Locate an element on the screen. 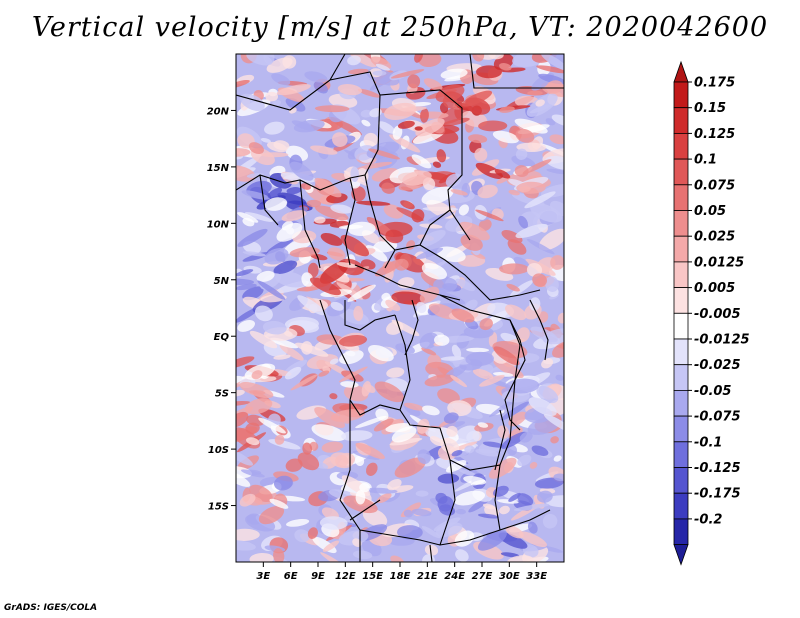 The height and width of the screenshot is (618, 800). border-north is located at coordinates (400, 147).